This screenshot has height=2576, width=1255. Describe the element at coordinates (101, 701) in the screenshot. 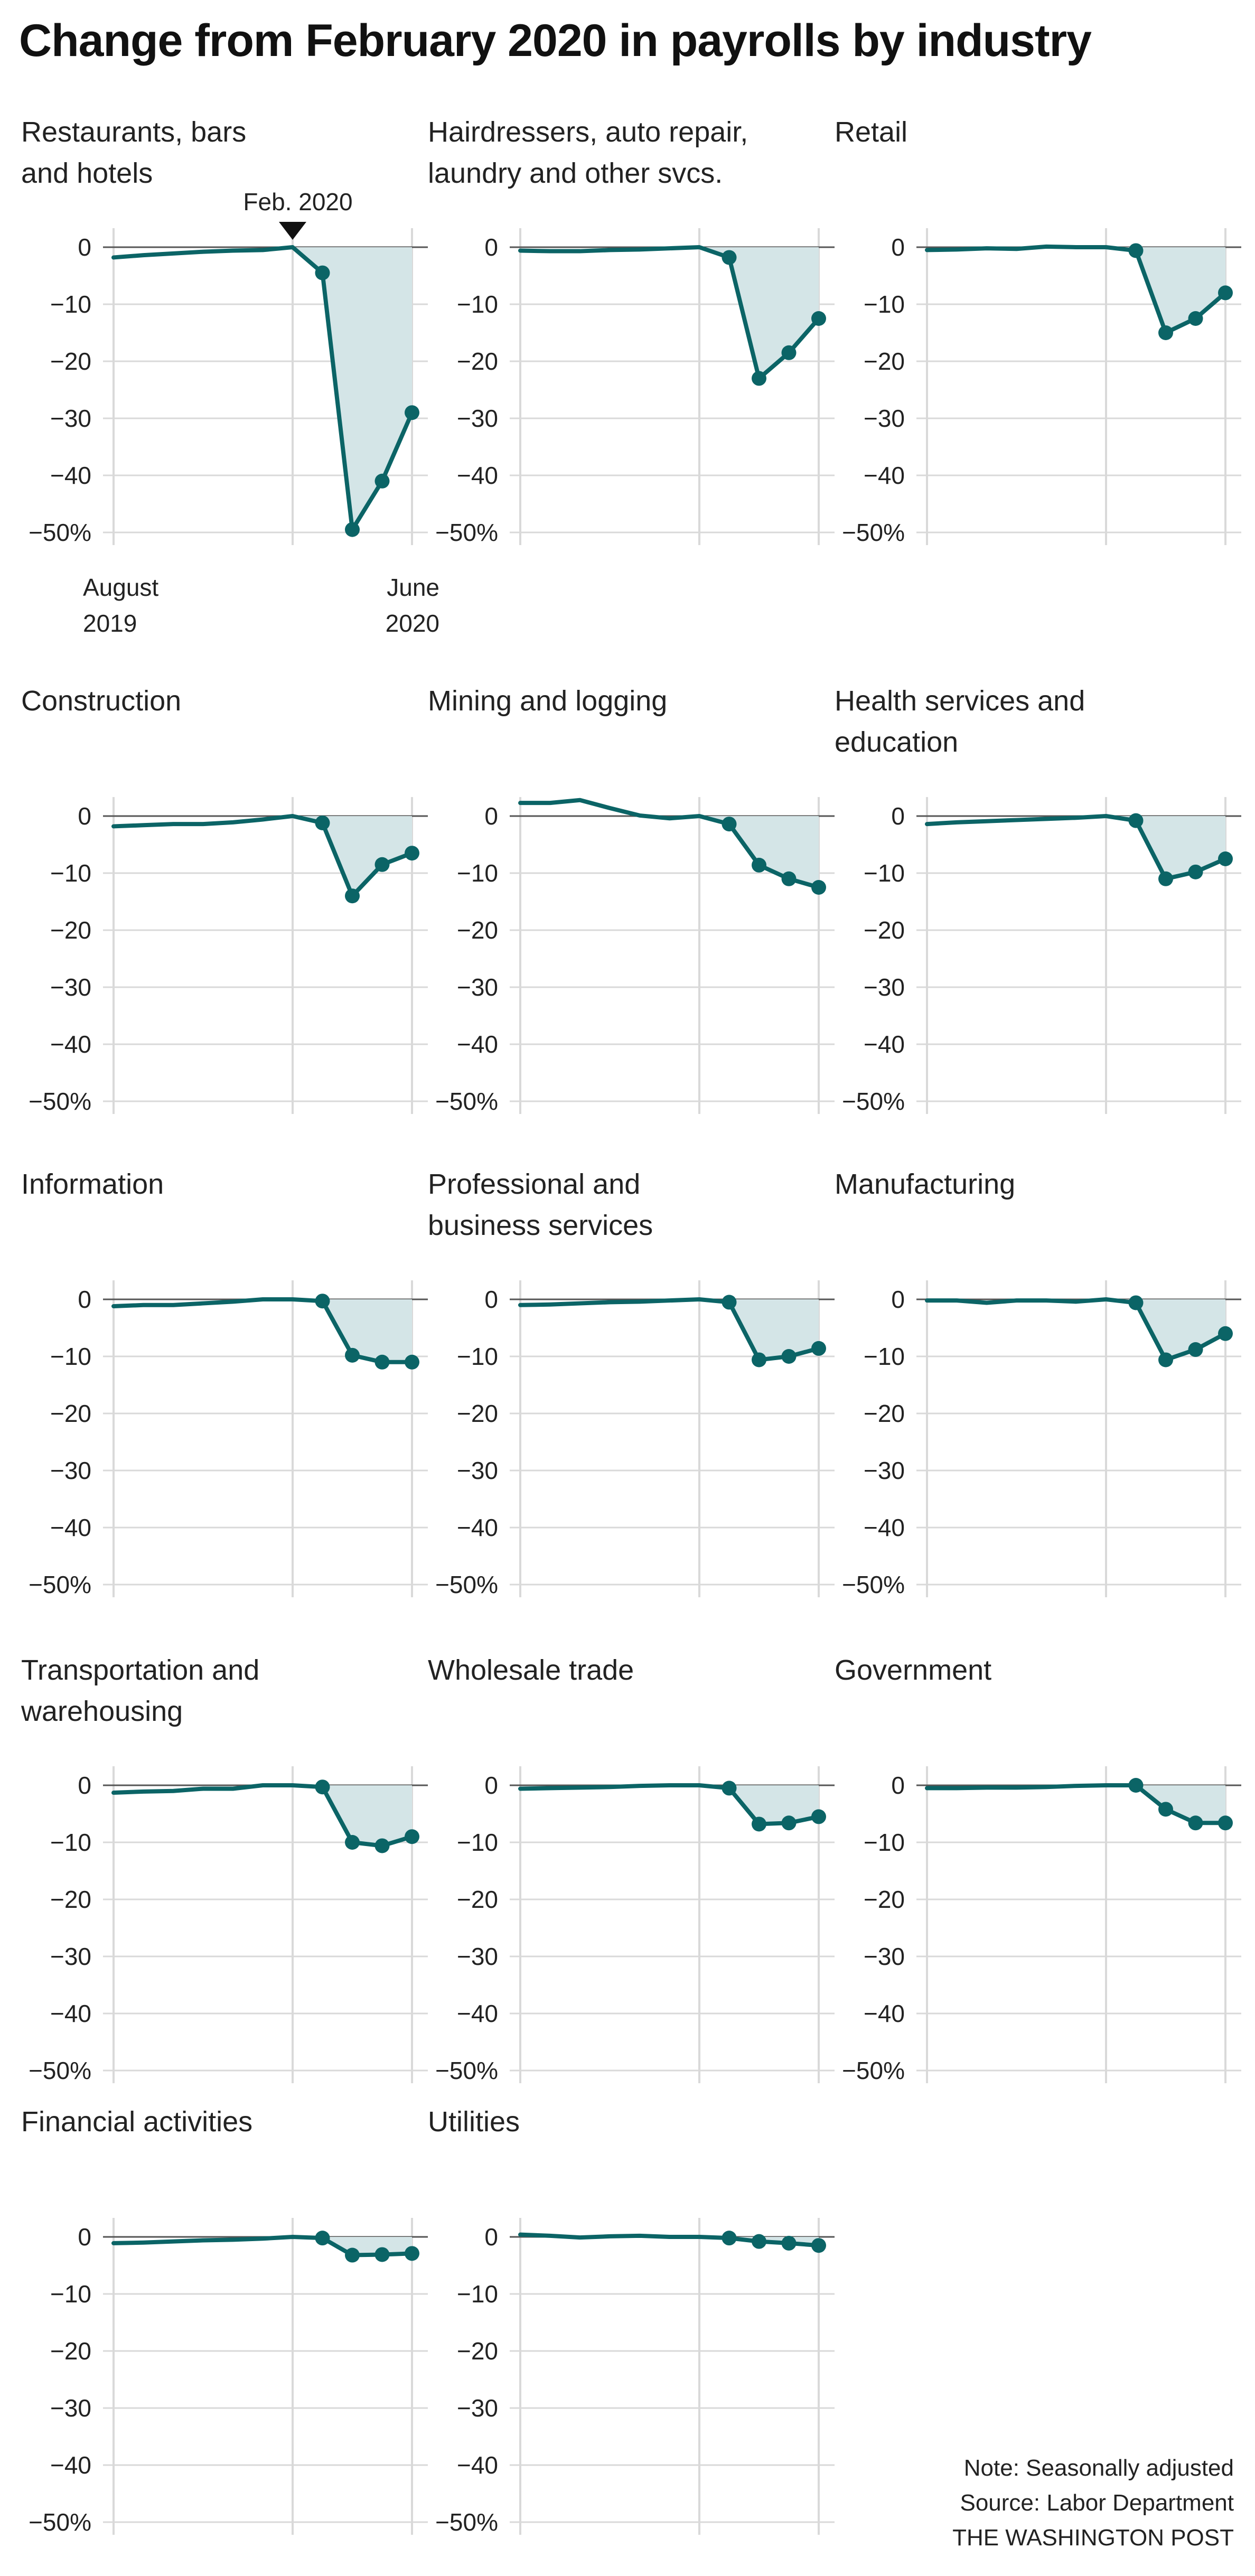

I see `panel-title-line: Construction` at that location.